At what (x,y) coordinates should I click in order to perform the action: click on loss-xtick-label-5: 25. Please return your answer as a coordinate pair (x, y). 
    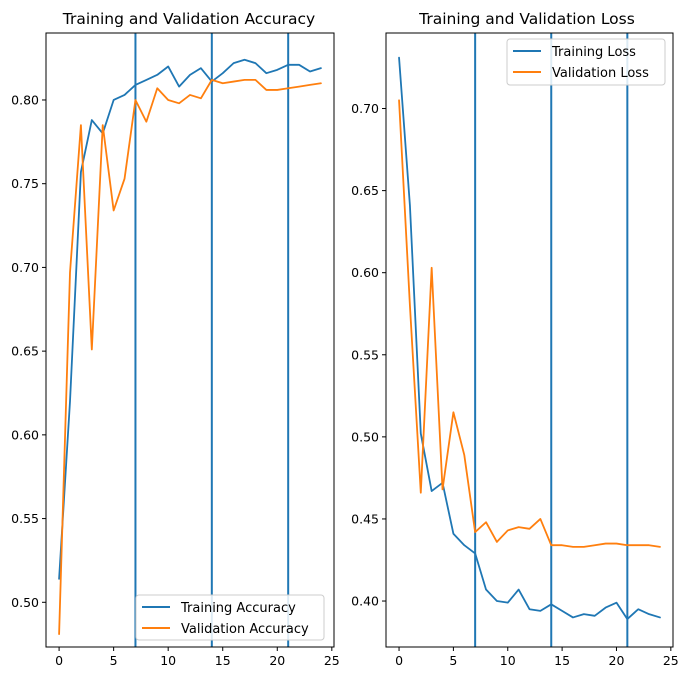
    Looking at the image, I should click on (671, 660).